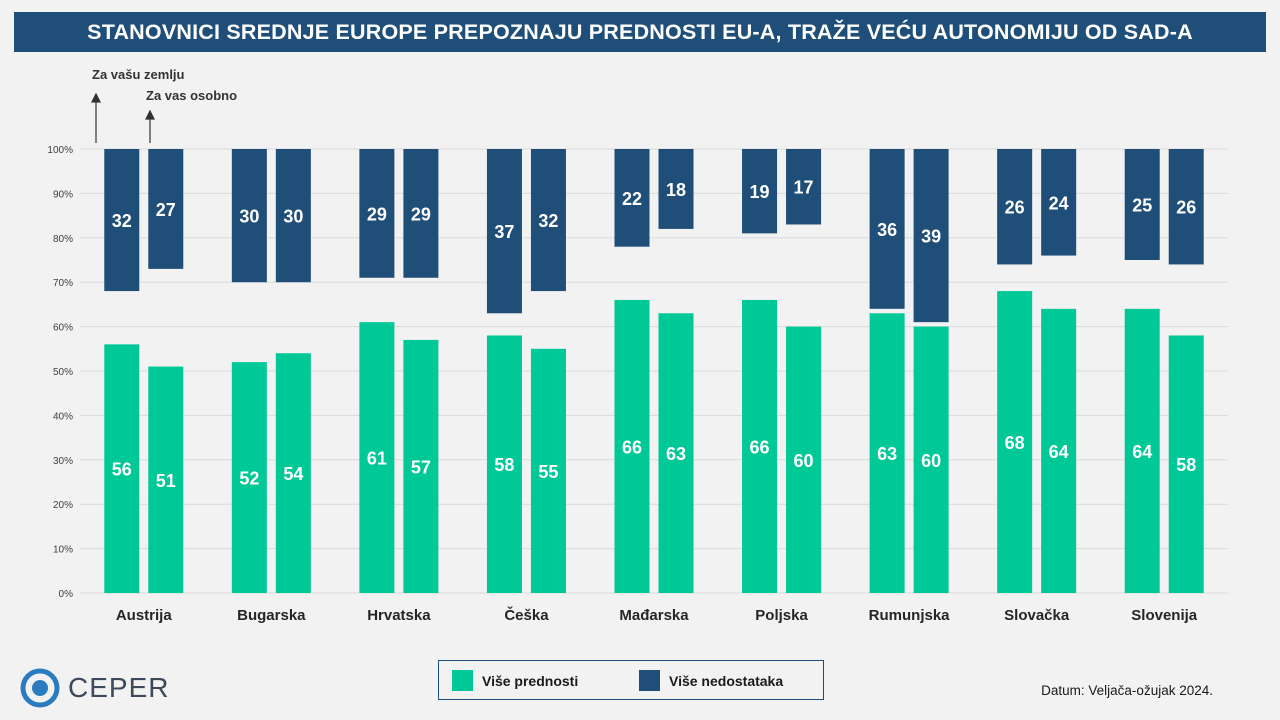 This screenshot has width=1280, height=720. I want to click on bar-value-label: 61, so click(377, 459).